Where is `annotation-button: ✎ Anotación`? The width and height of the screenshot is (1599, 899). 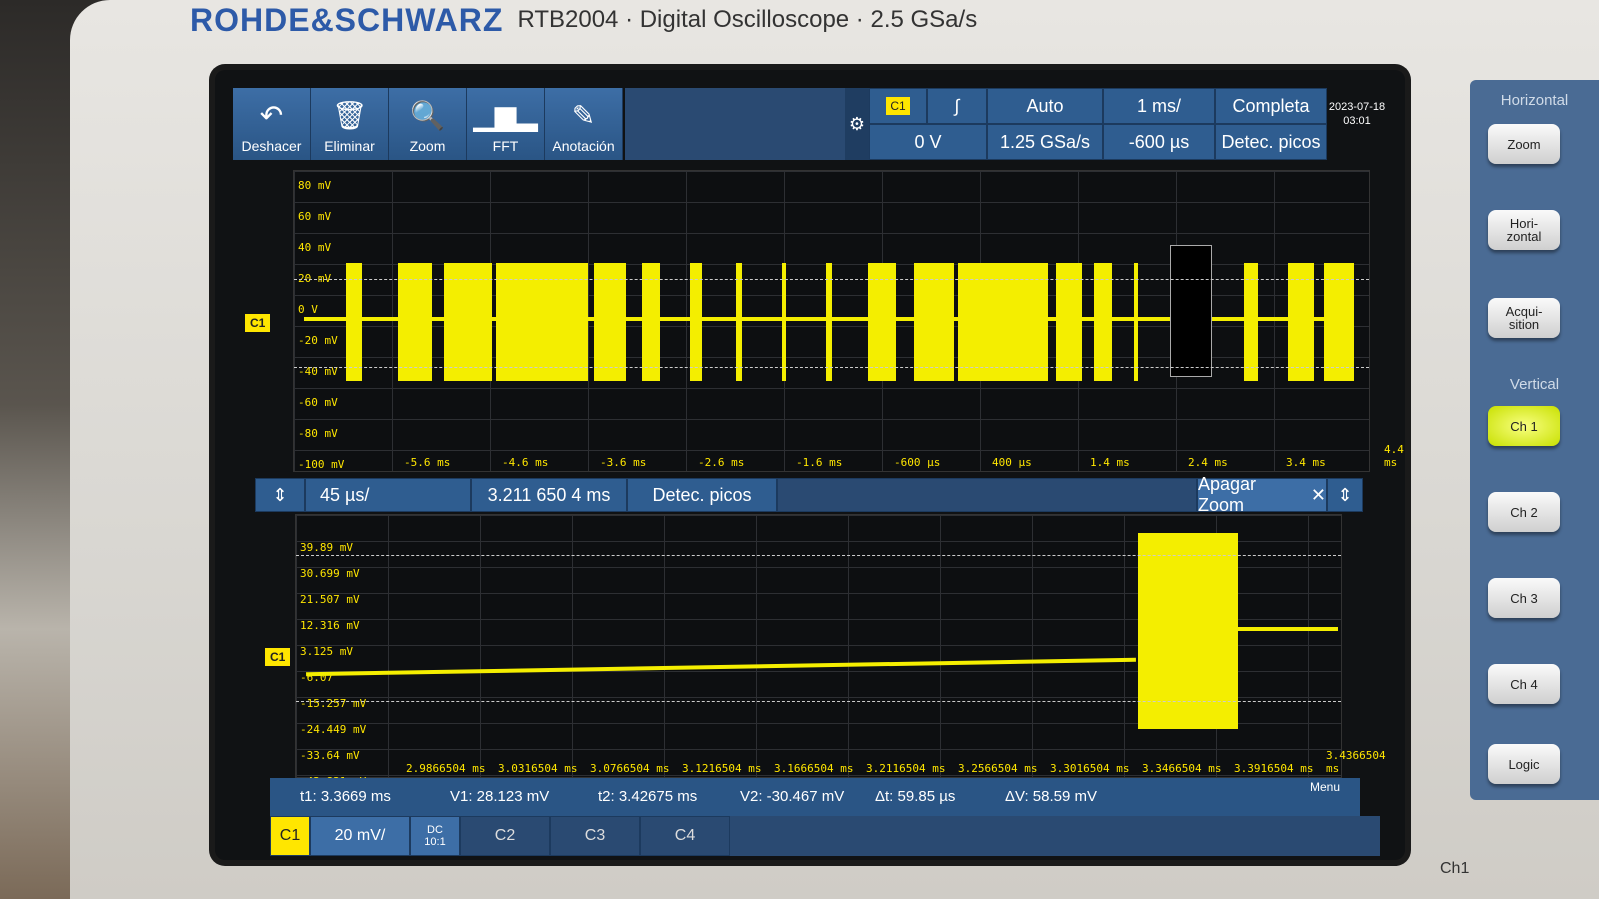 annotation-button: ✎ Anotación is located at coordinates (584, 124).